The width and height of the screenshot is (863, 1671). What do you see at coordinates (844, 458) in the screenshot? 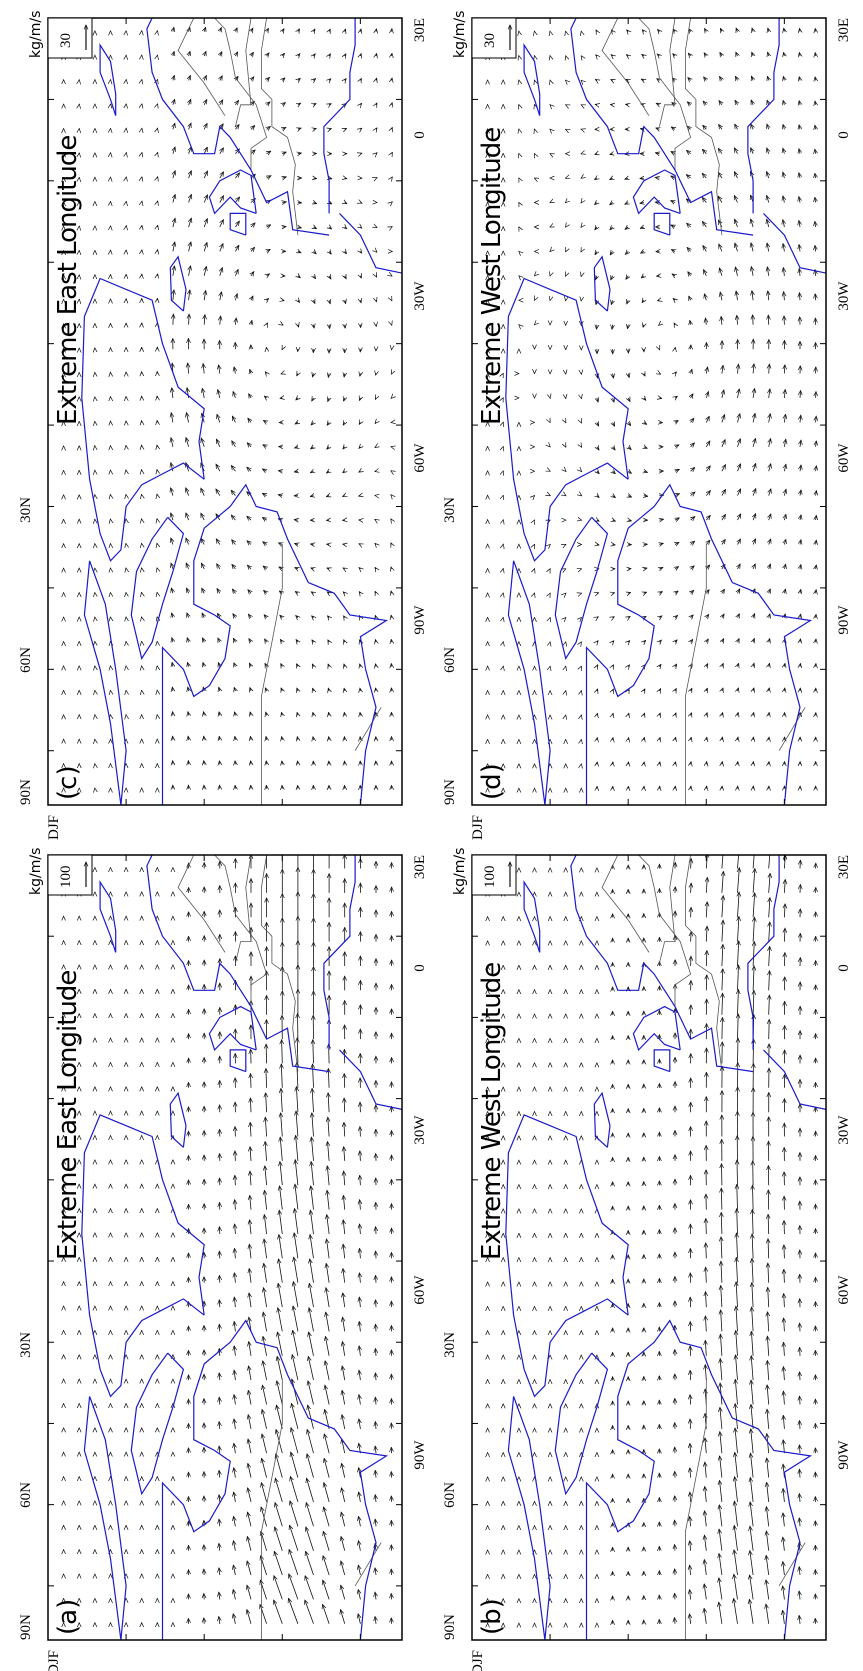
I see `lon-label-60w: 60W` at bounding box center [844, 458].